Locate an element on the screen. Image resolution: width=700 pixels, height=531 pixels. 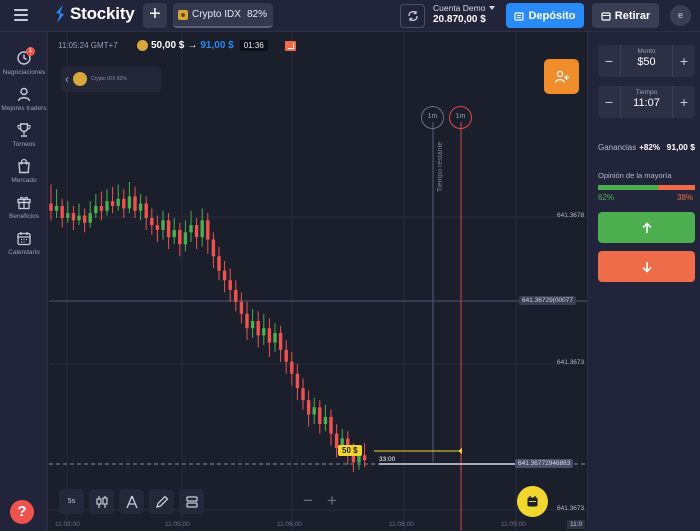
price-tick-label: 641.3673 is located at coordinates (570, 362).